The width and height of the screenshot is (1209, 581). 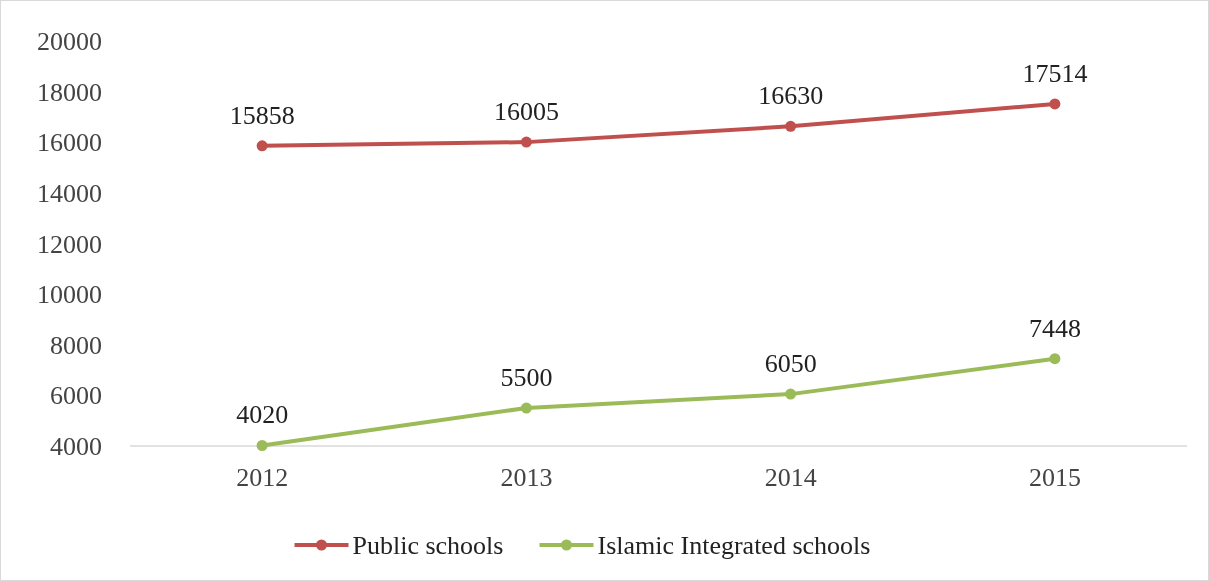 I want to click on data-label: 4020, so click(x=262, y=415).